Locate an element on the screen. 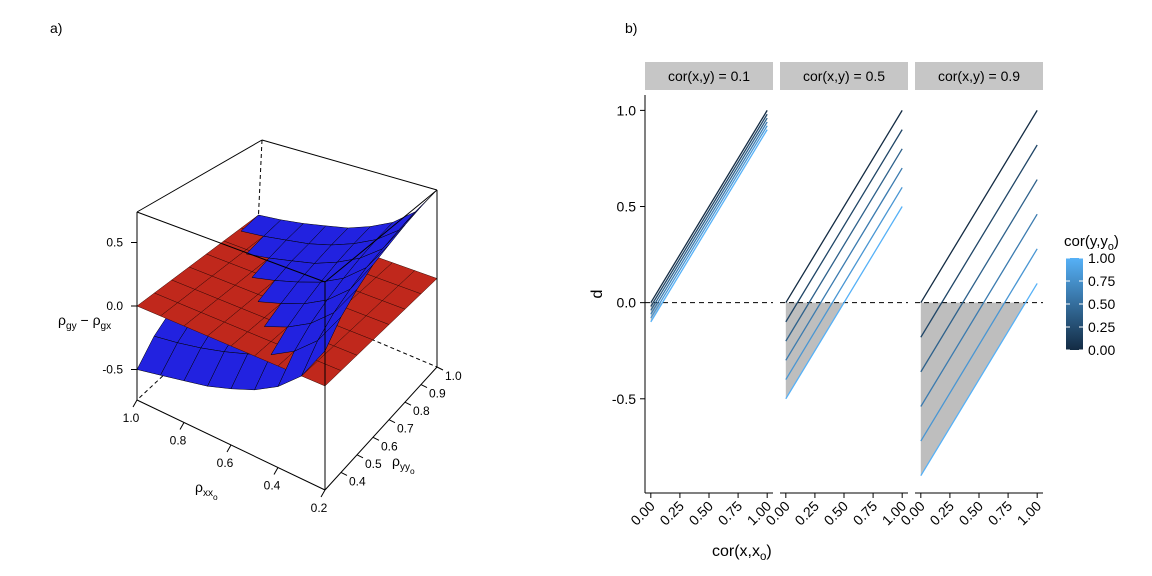 Image resolution: width=1152 pixels, height=576 pixels. y-tick-label: 0.7 is located at coordinates (405, 429).